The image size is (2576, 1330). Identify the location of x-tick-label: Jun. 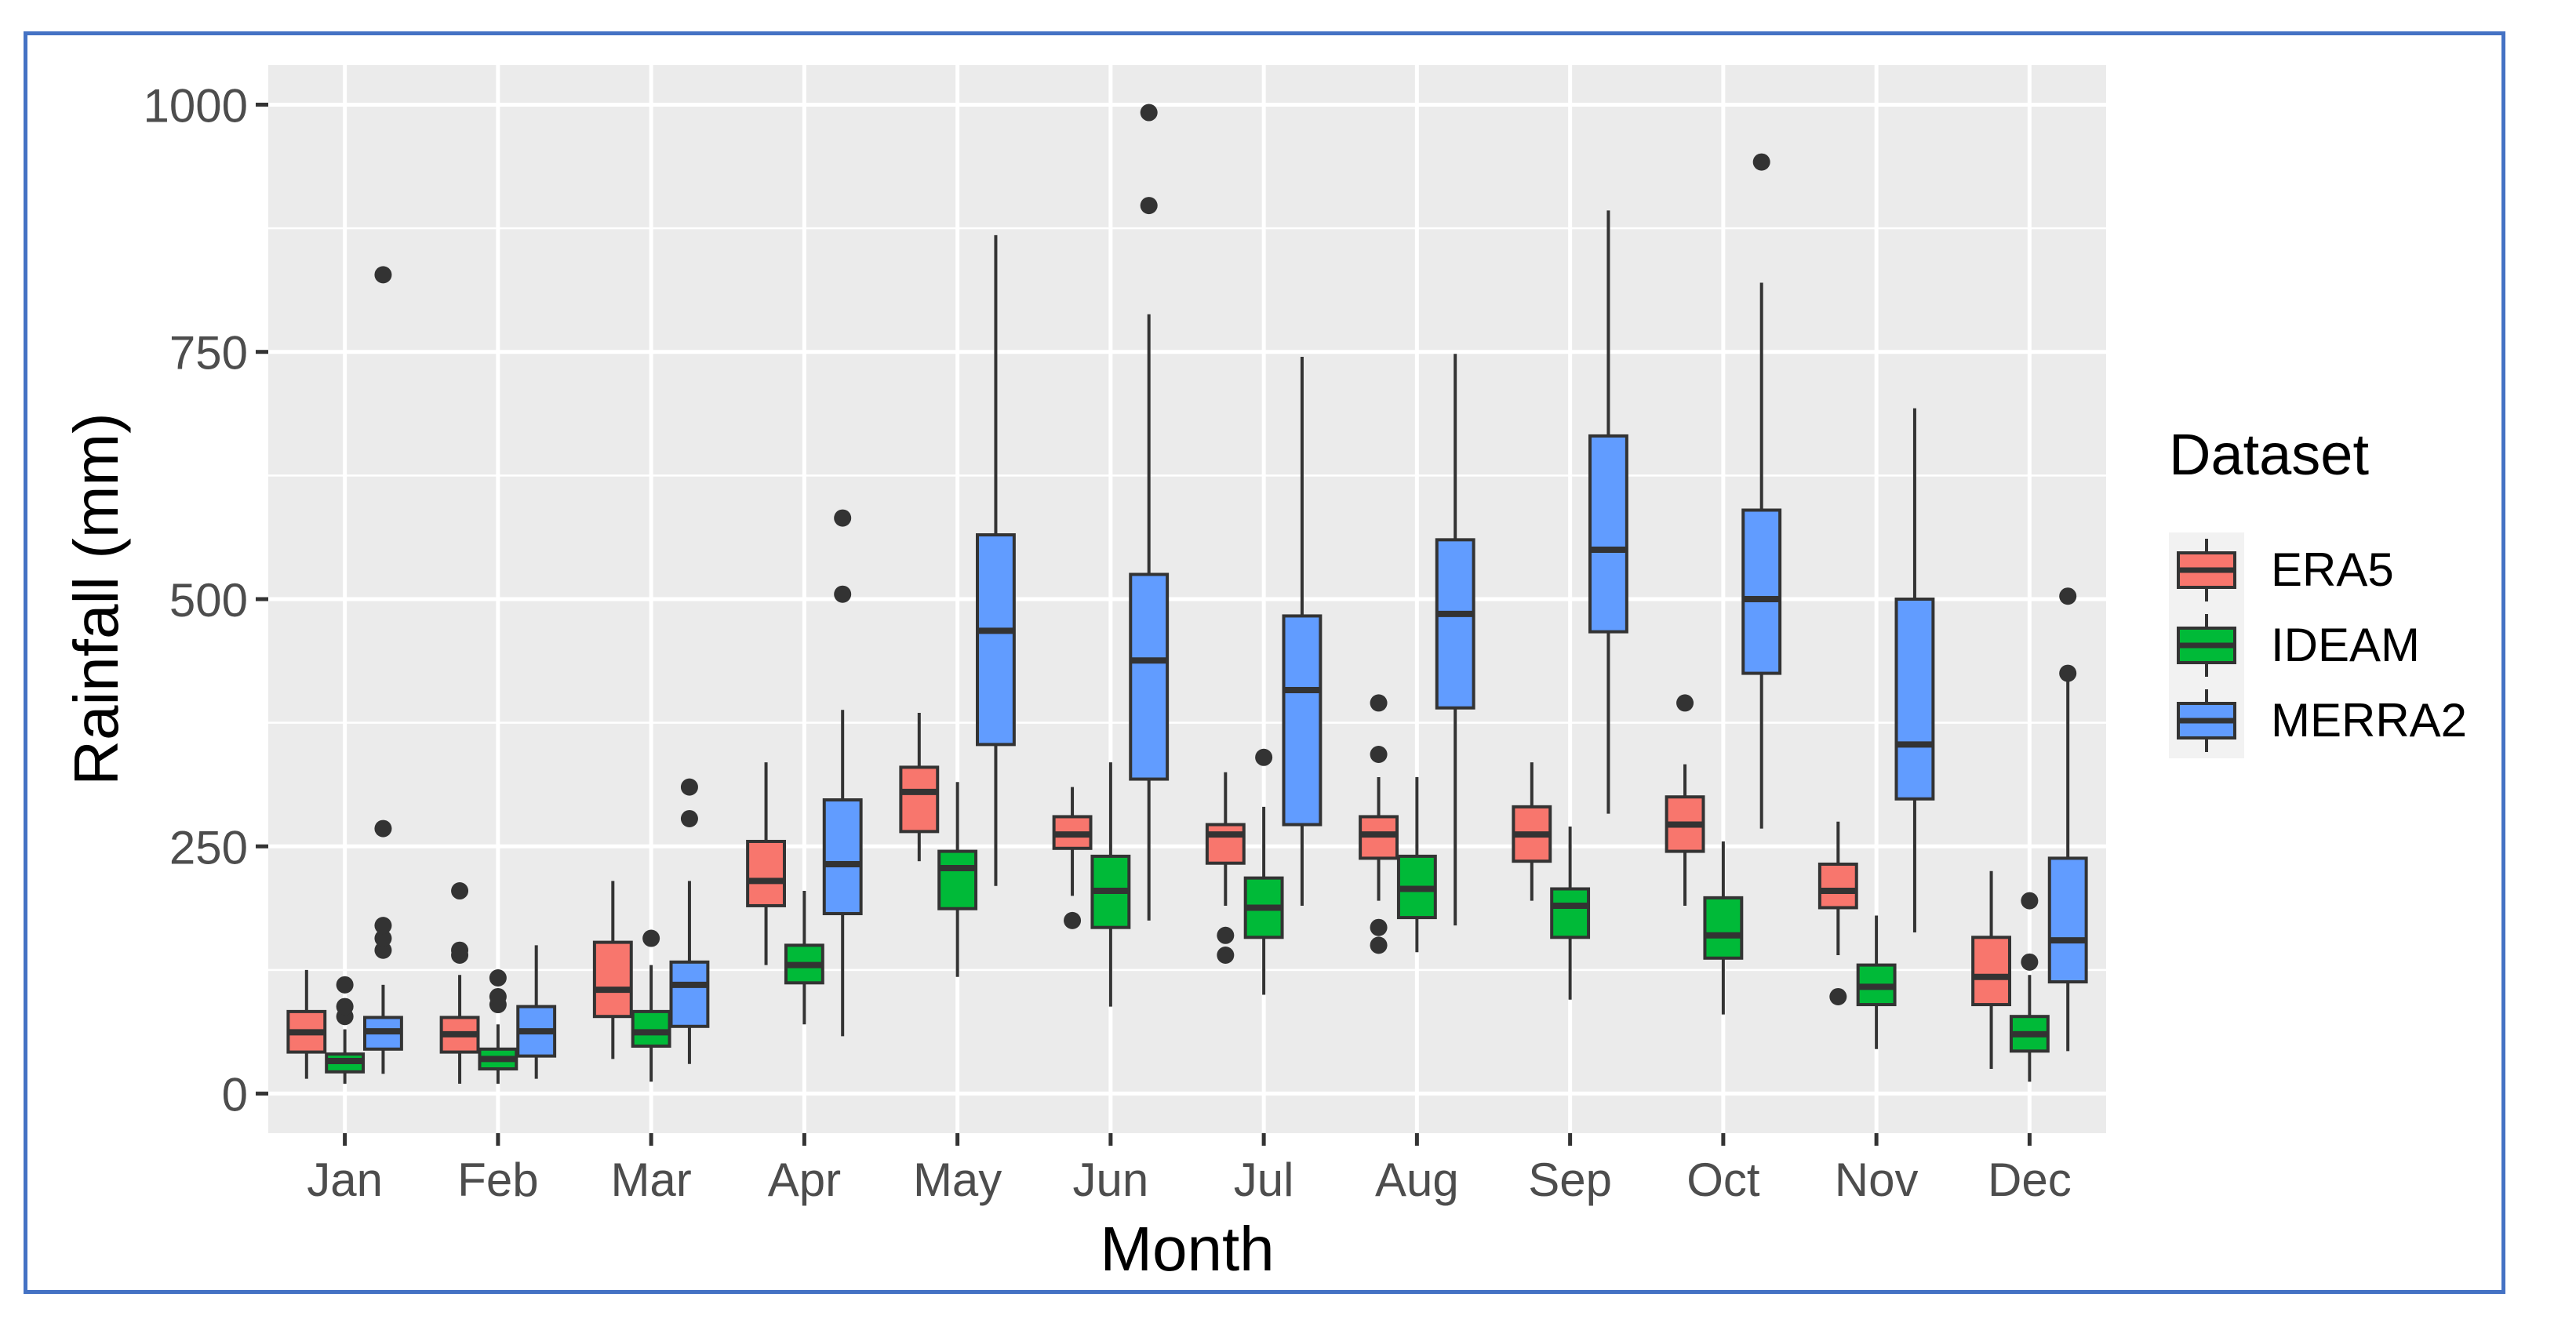
(1111, 1180).